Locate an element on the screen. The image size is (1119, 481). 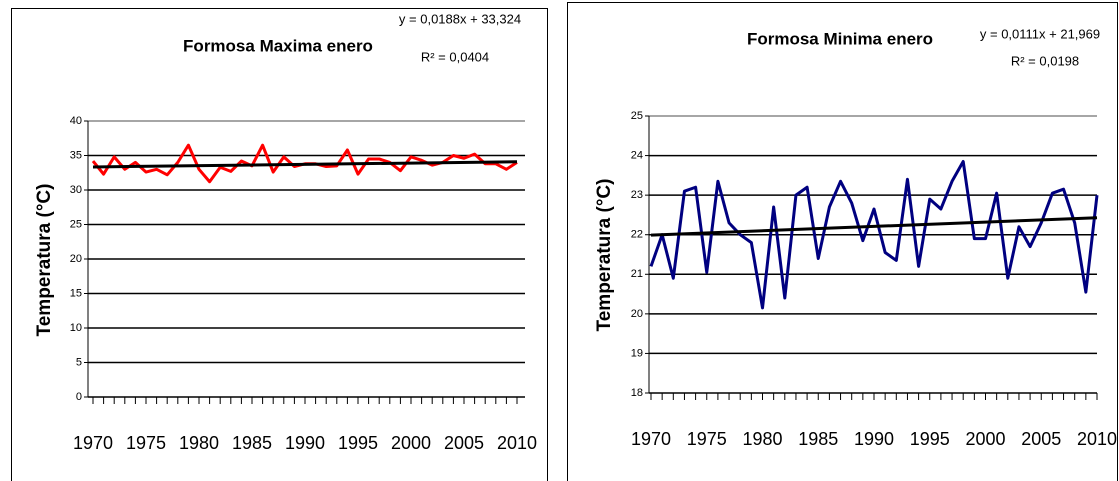
y-tick-label: 24 is located at coordinates (637, 155).